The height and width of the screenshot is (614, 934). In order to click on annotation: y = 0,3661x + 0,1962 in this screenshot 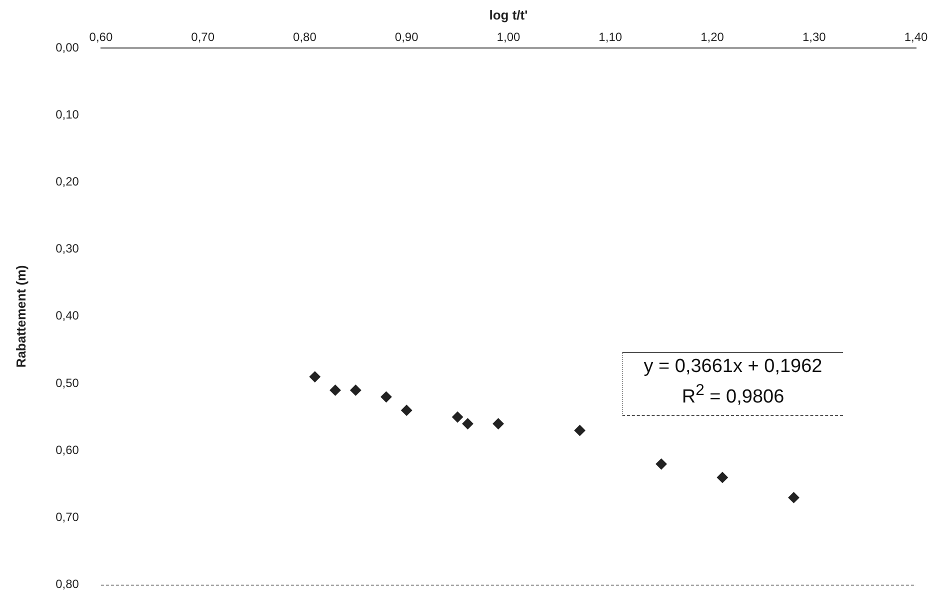, I will do `click(733, 367)`.